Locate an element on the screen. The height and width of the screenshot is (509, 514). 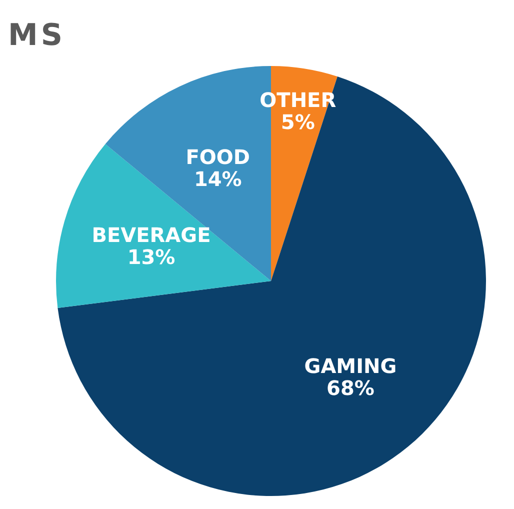
pie-slice is located at coordinates (163, 226).